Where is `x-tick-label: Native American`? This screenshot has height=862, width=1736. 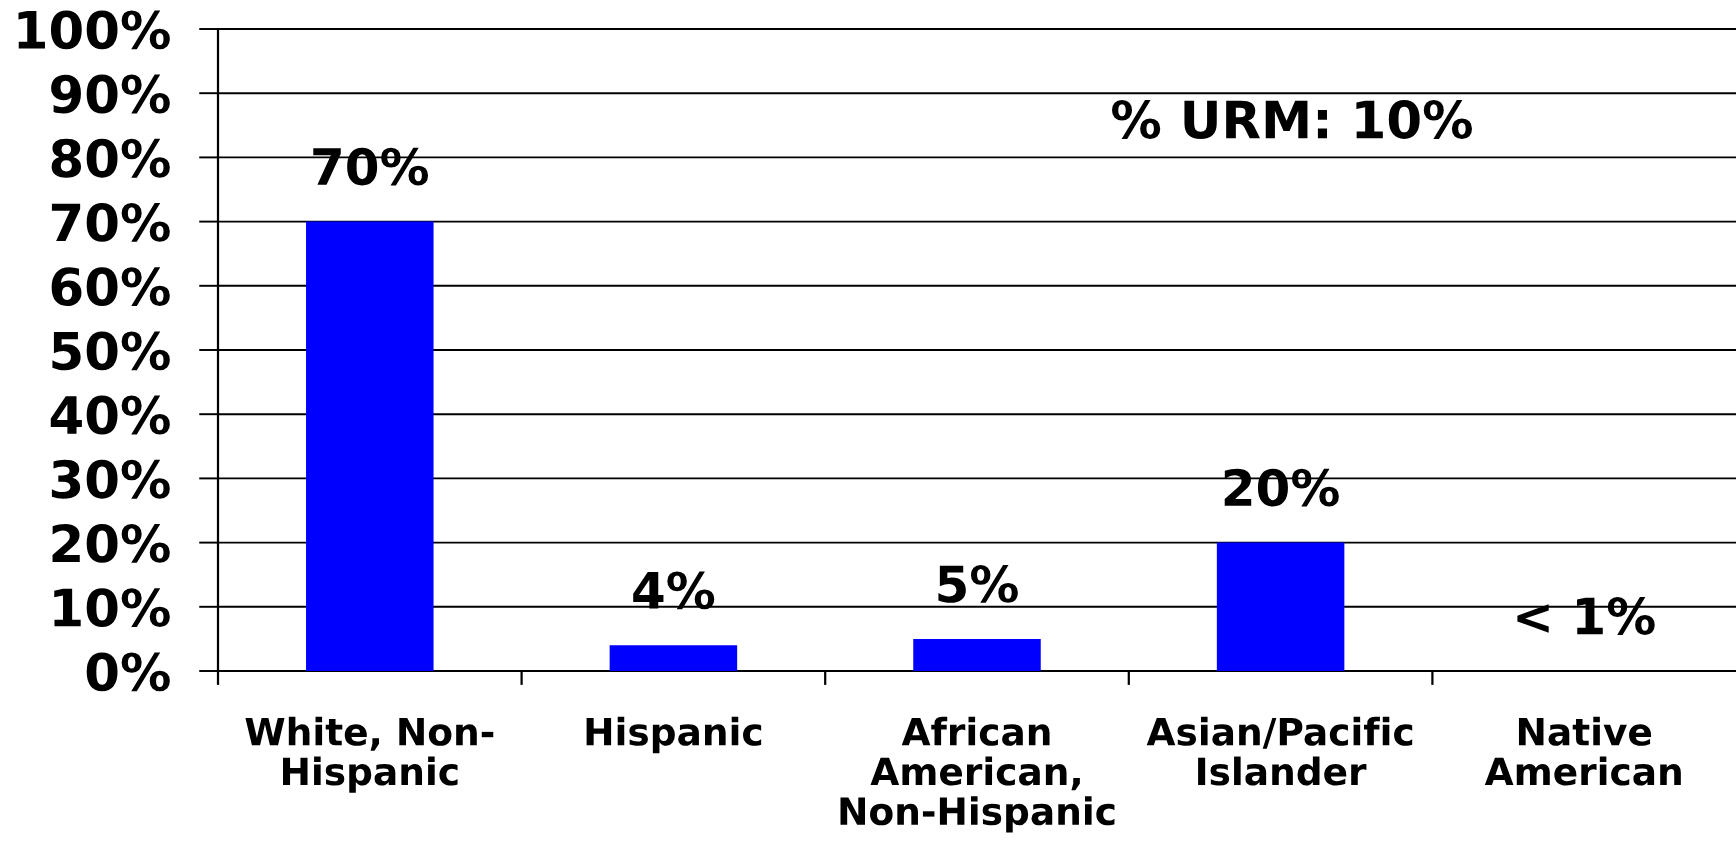 x-tick-label: Native American is located at coordinates (1582, 751).